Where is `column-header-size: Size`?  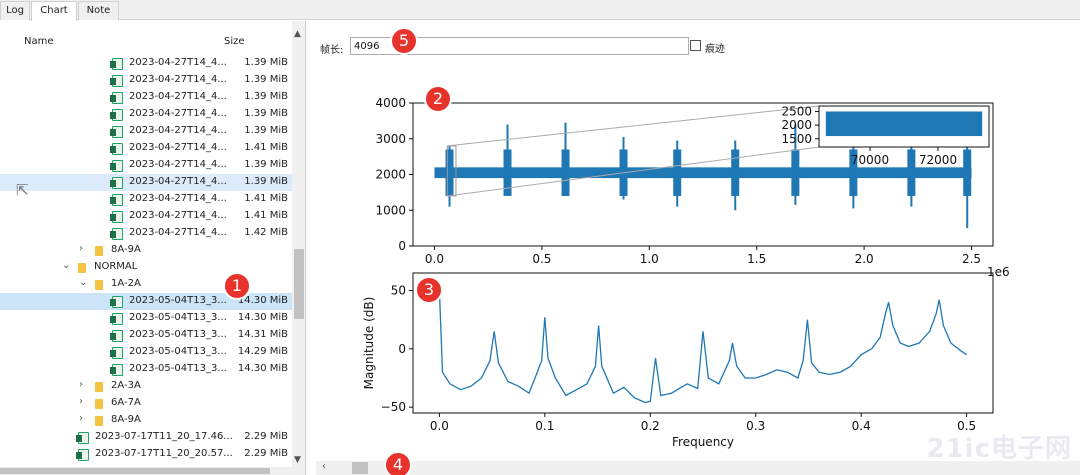
column-header-size: Size is located at coordinates (234, 41).